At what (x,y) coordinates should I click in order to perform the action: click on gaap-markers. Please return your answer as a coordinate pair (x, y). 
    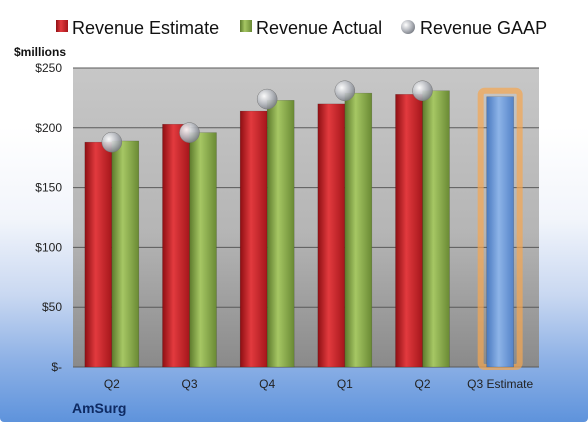
    Looking at the image, I should click on (267, 116).